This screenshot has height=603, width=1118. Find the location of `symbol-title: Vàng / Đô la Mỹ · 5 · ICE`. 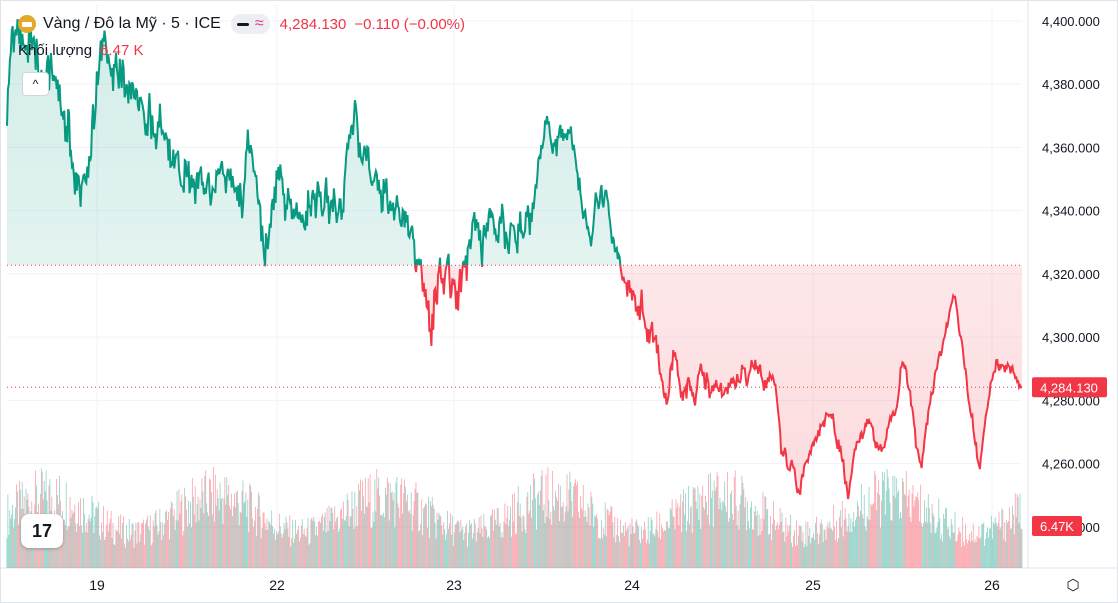

symbol-title: Vàng / Đô la Mỹ · 5 · ICE is located at coordinates (132, 23).